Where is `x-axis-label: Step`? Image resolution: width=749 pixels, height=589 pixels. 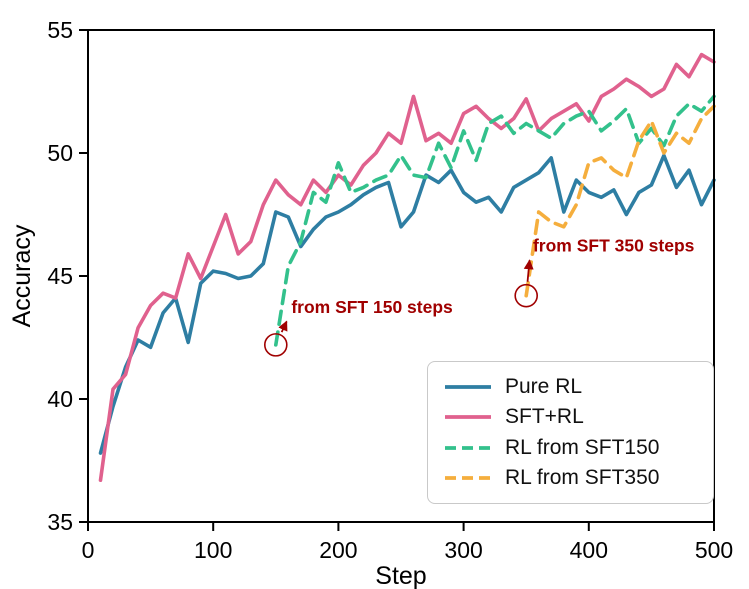 x-axis-label: Step is located at coordinates (400, 575).